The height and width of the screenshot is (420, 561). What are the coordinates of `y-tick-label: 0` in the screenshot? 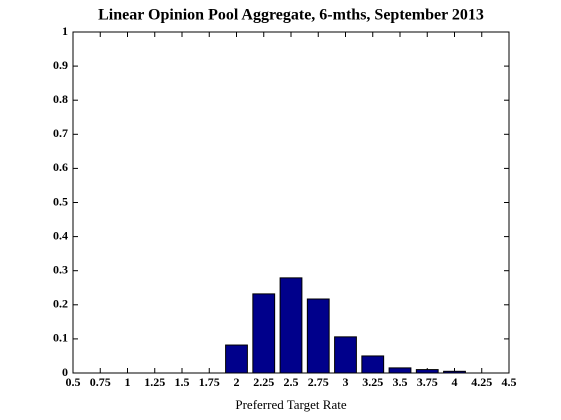 It's located at (65, 372).